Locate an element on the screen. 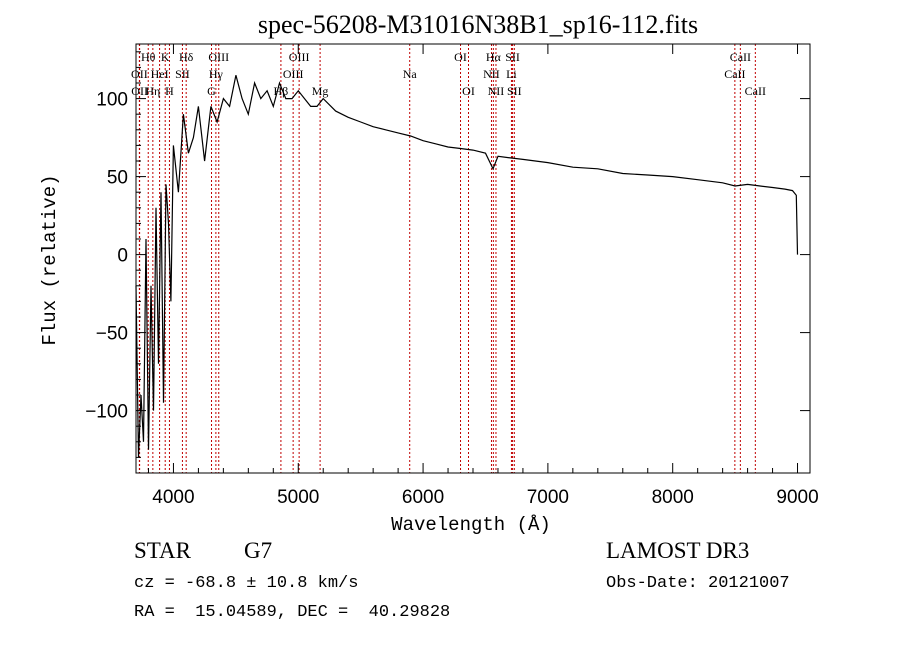  y-tick-label: 100 is located at coordinates (112, 100).